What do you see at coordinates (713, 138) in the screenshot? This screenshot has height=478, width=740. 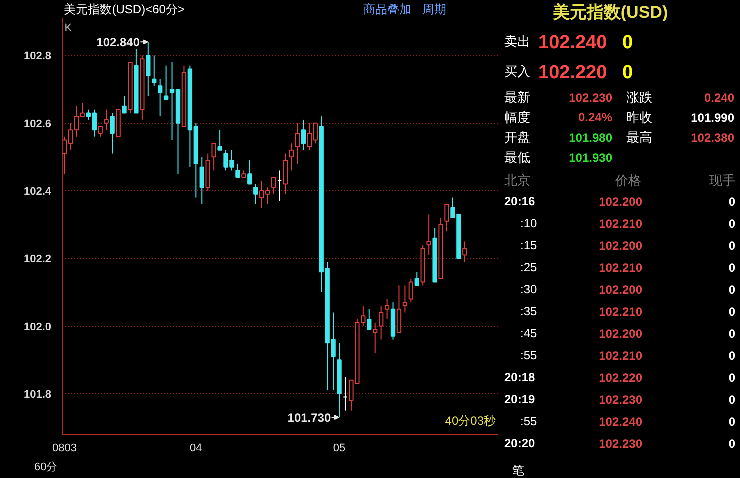 I see `text: 102.380` at bounding box center [713, 138].